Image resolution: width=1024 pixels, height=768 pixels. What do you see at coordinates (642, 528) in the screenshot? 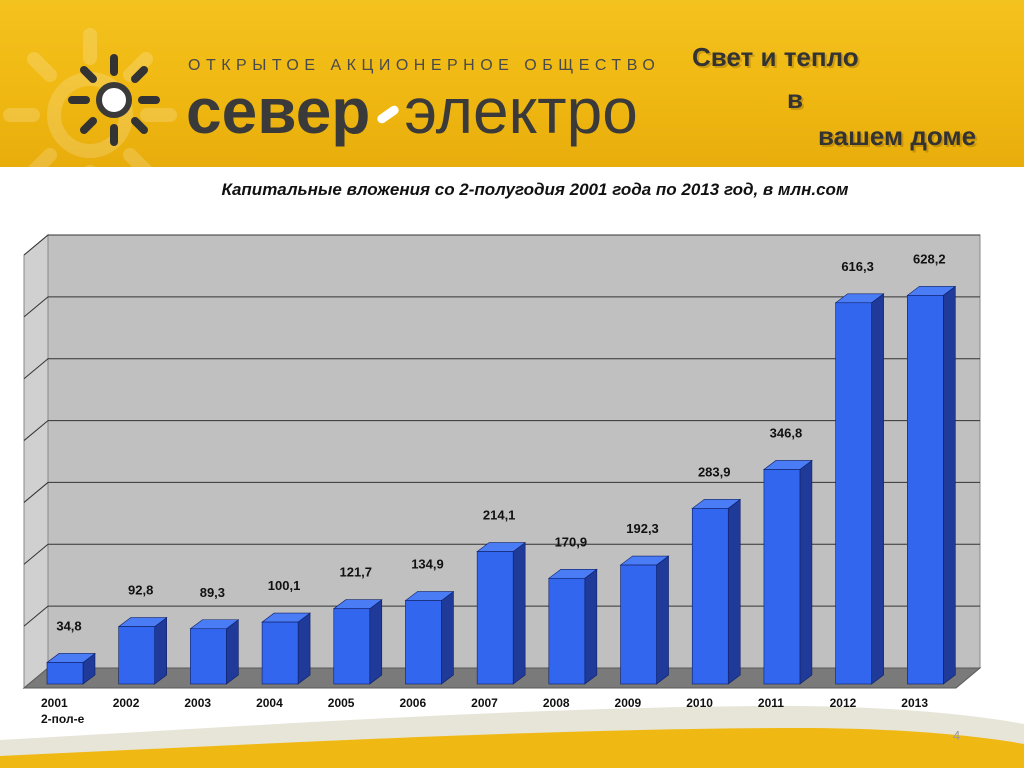
I see `data-label: 192,3` at bounding box center [642, 528].